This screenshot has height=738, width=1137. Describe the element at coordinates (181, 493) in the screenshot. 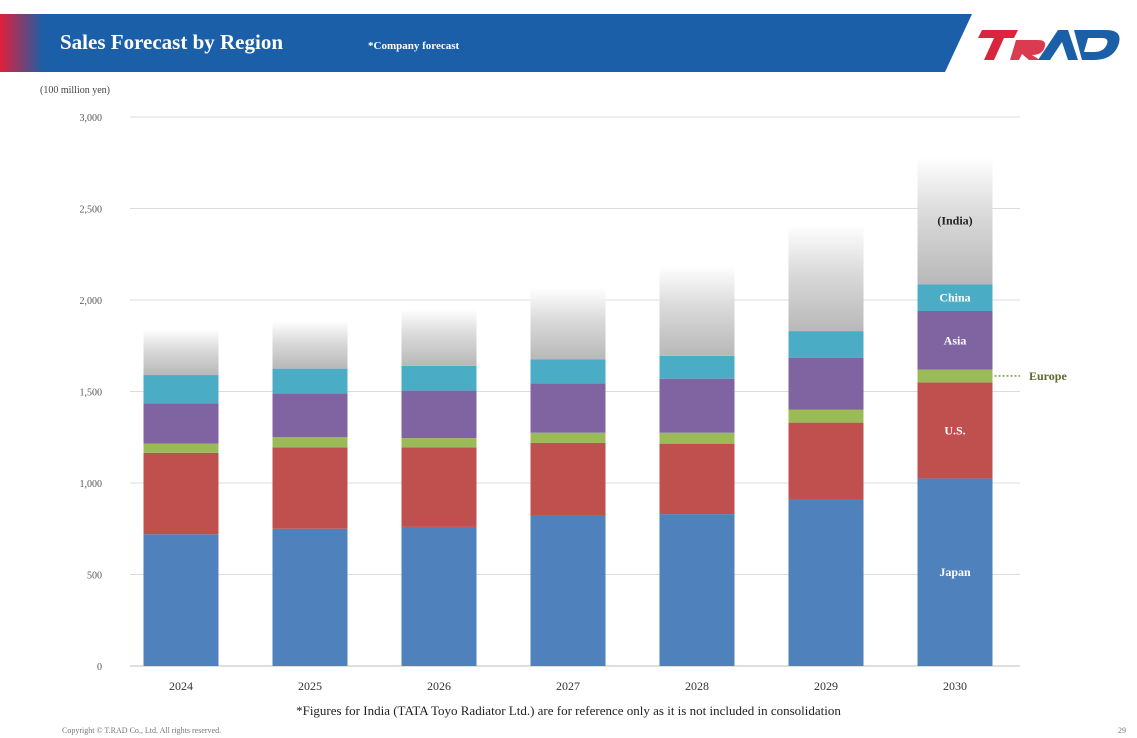

I see `bar-segment-u-s-2024` at that location.